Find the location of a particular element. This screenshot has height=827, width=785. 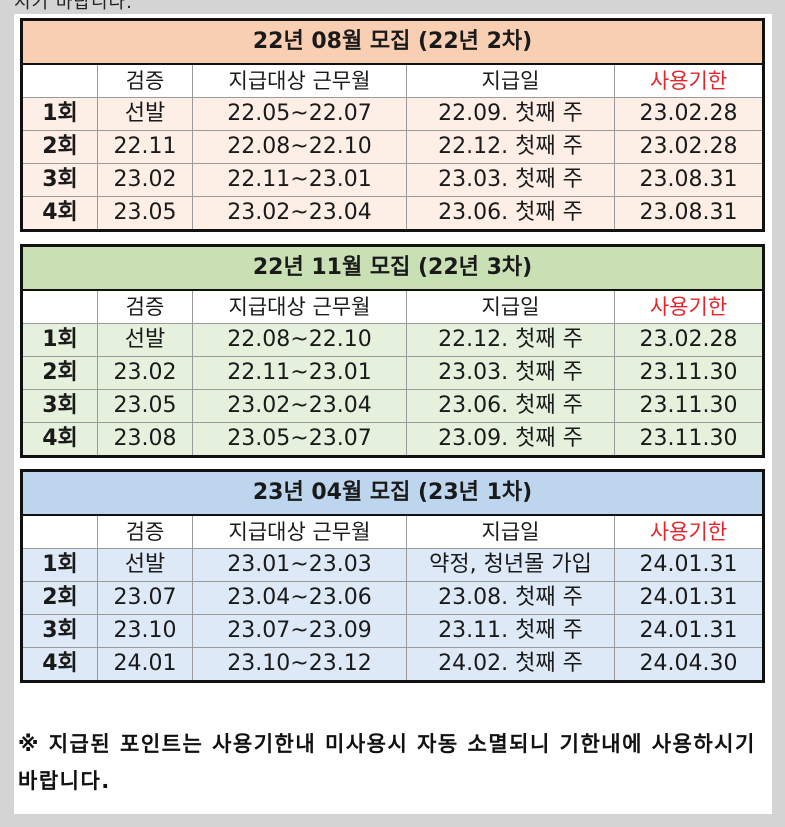

work-months-cell: 23.01~23.03 is located at coordinates (299, 565).